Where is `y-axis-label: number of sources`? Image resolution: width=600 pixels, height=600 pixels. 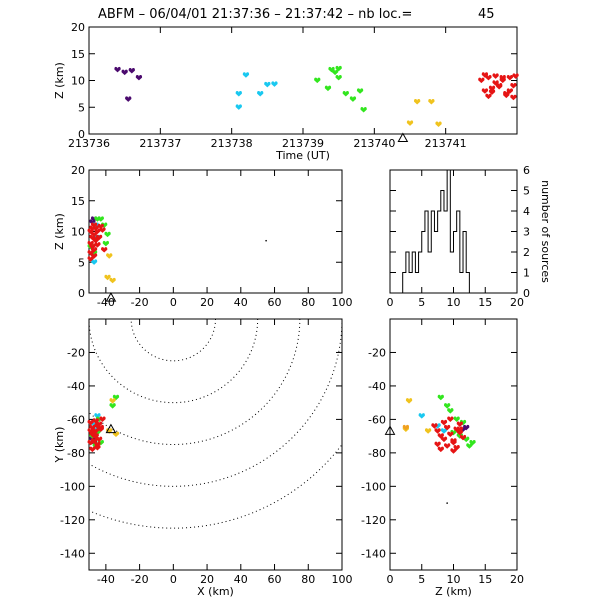
y-axis-label: number of sources is located at coordinates (545, 231).